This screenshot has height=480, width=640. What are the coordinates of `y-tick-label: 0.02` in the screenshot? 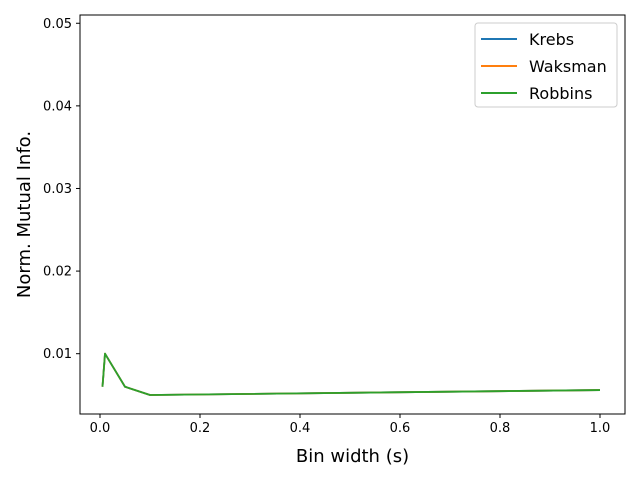 It's located at (57, 272).